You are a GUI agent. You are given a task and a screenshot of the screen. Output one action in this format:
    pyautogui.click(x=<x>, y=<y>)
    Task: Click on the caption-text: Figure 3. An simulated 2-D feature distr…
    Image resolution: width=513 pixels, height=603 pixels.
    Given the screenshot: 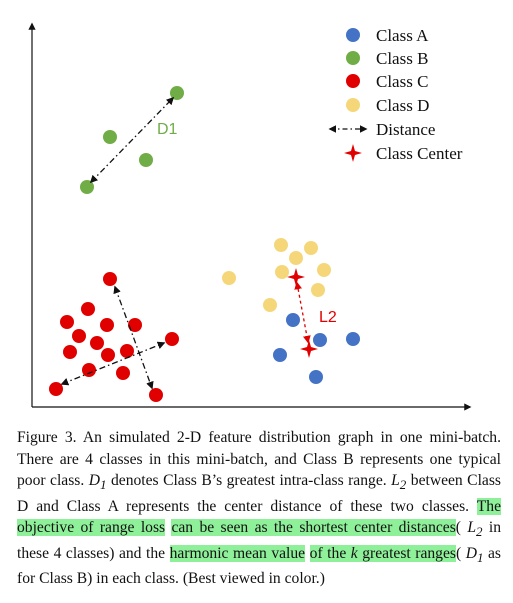 What is the action you would take?
    pyautogui.click(x=259, y=459)
    